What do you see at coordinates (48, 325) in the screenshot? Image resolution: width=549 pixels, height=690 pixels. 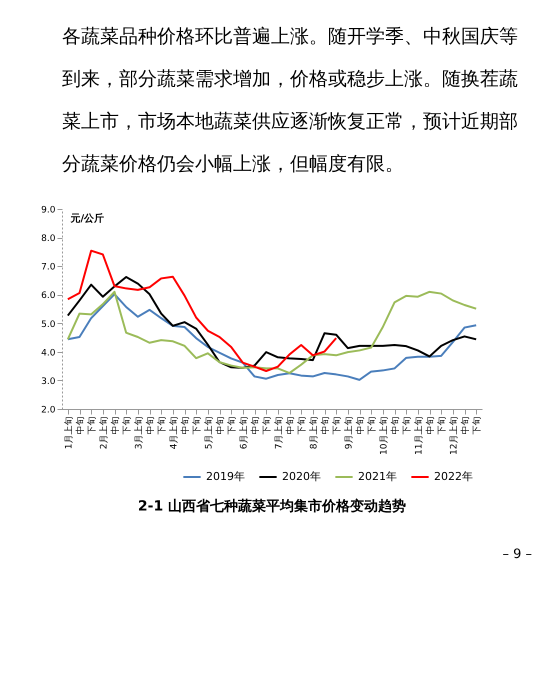 I see `y-tick-label: 5.0` at bounding box center [48, 325].